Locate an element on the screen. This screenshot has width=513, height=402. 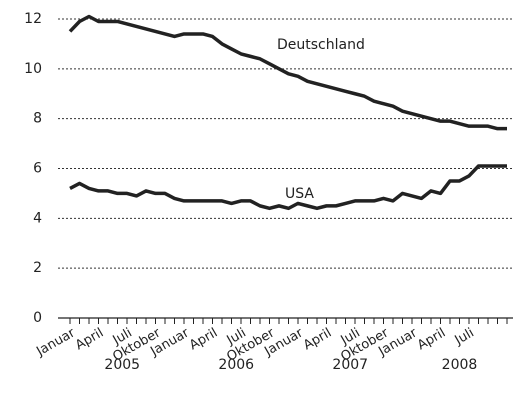
y-tick-label: 10 is located at coordinates (33, 69).